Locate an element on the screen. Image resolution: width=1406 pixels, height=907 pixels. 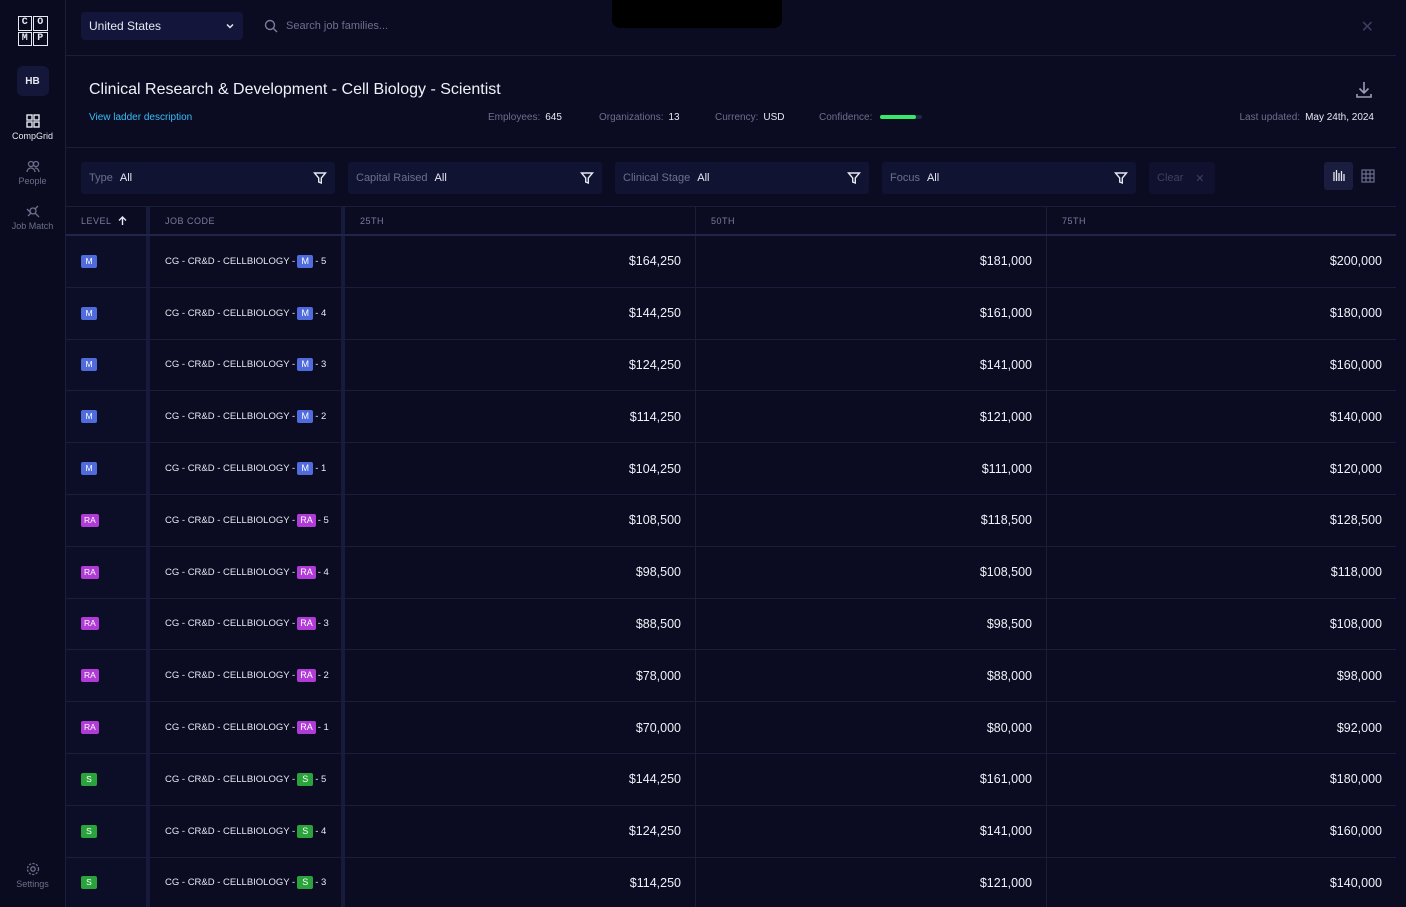
last-updated-value: May 24th, 2024 is located at coordinates (1339, 117).